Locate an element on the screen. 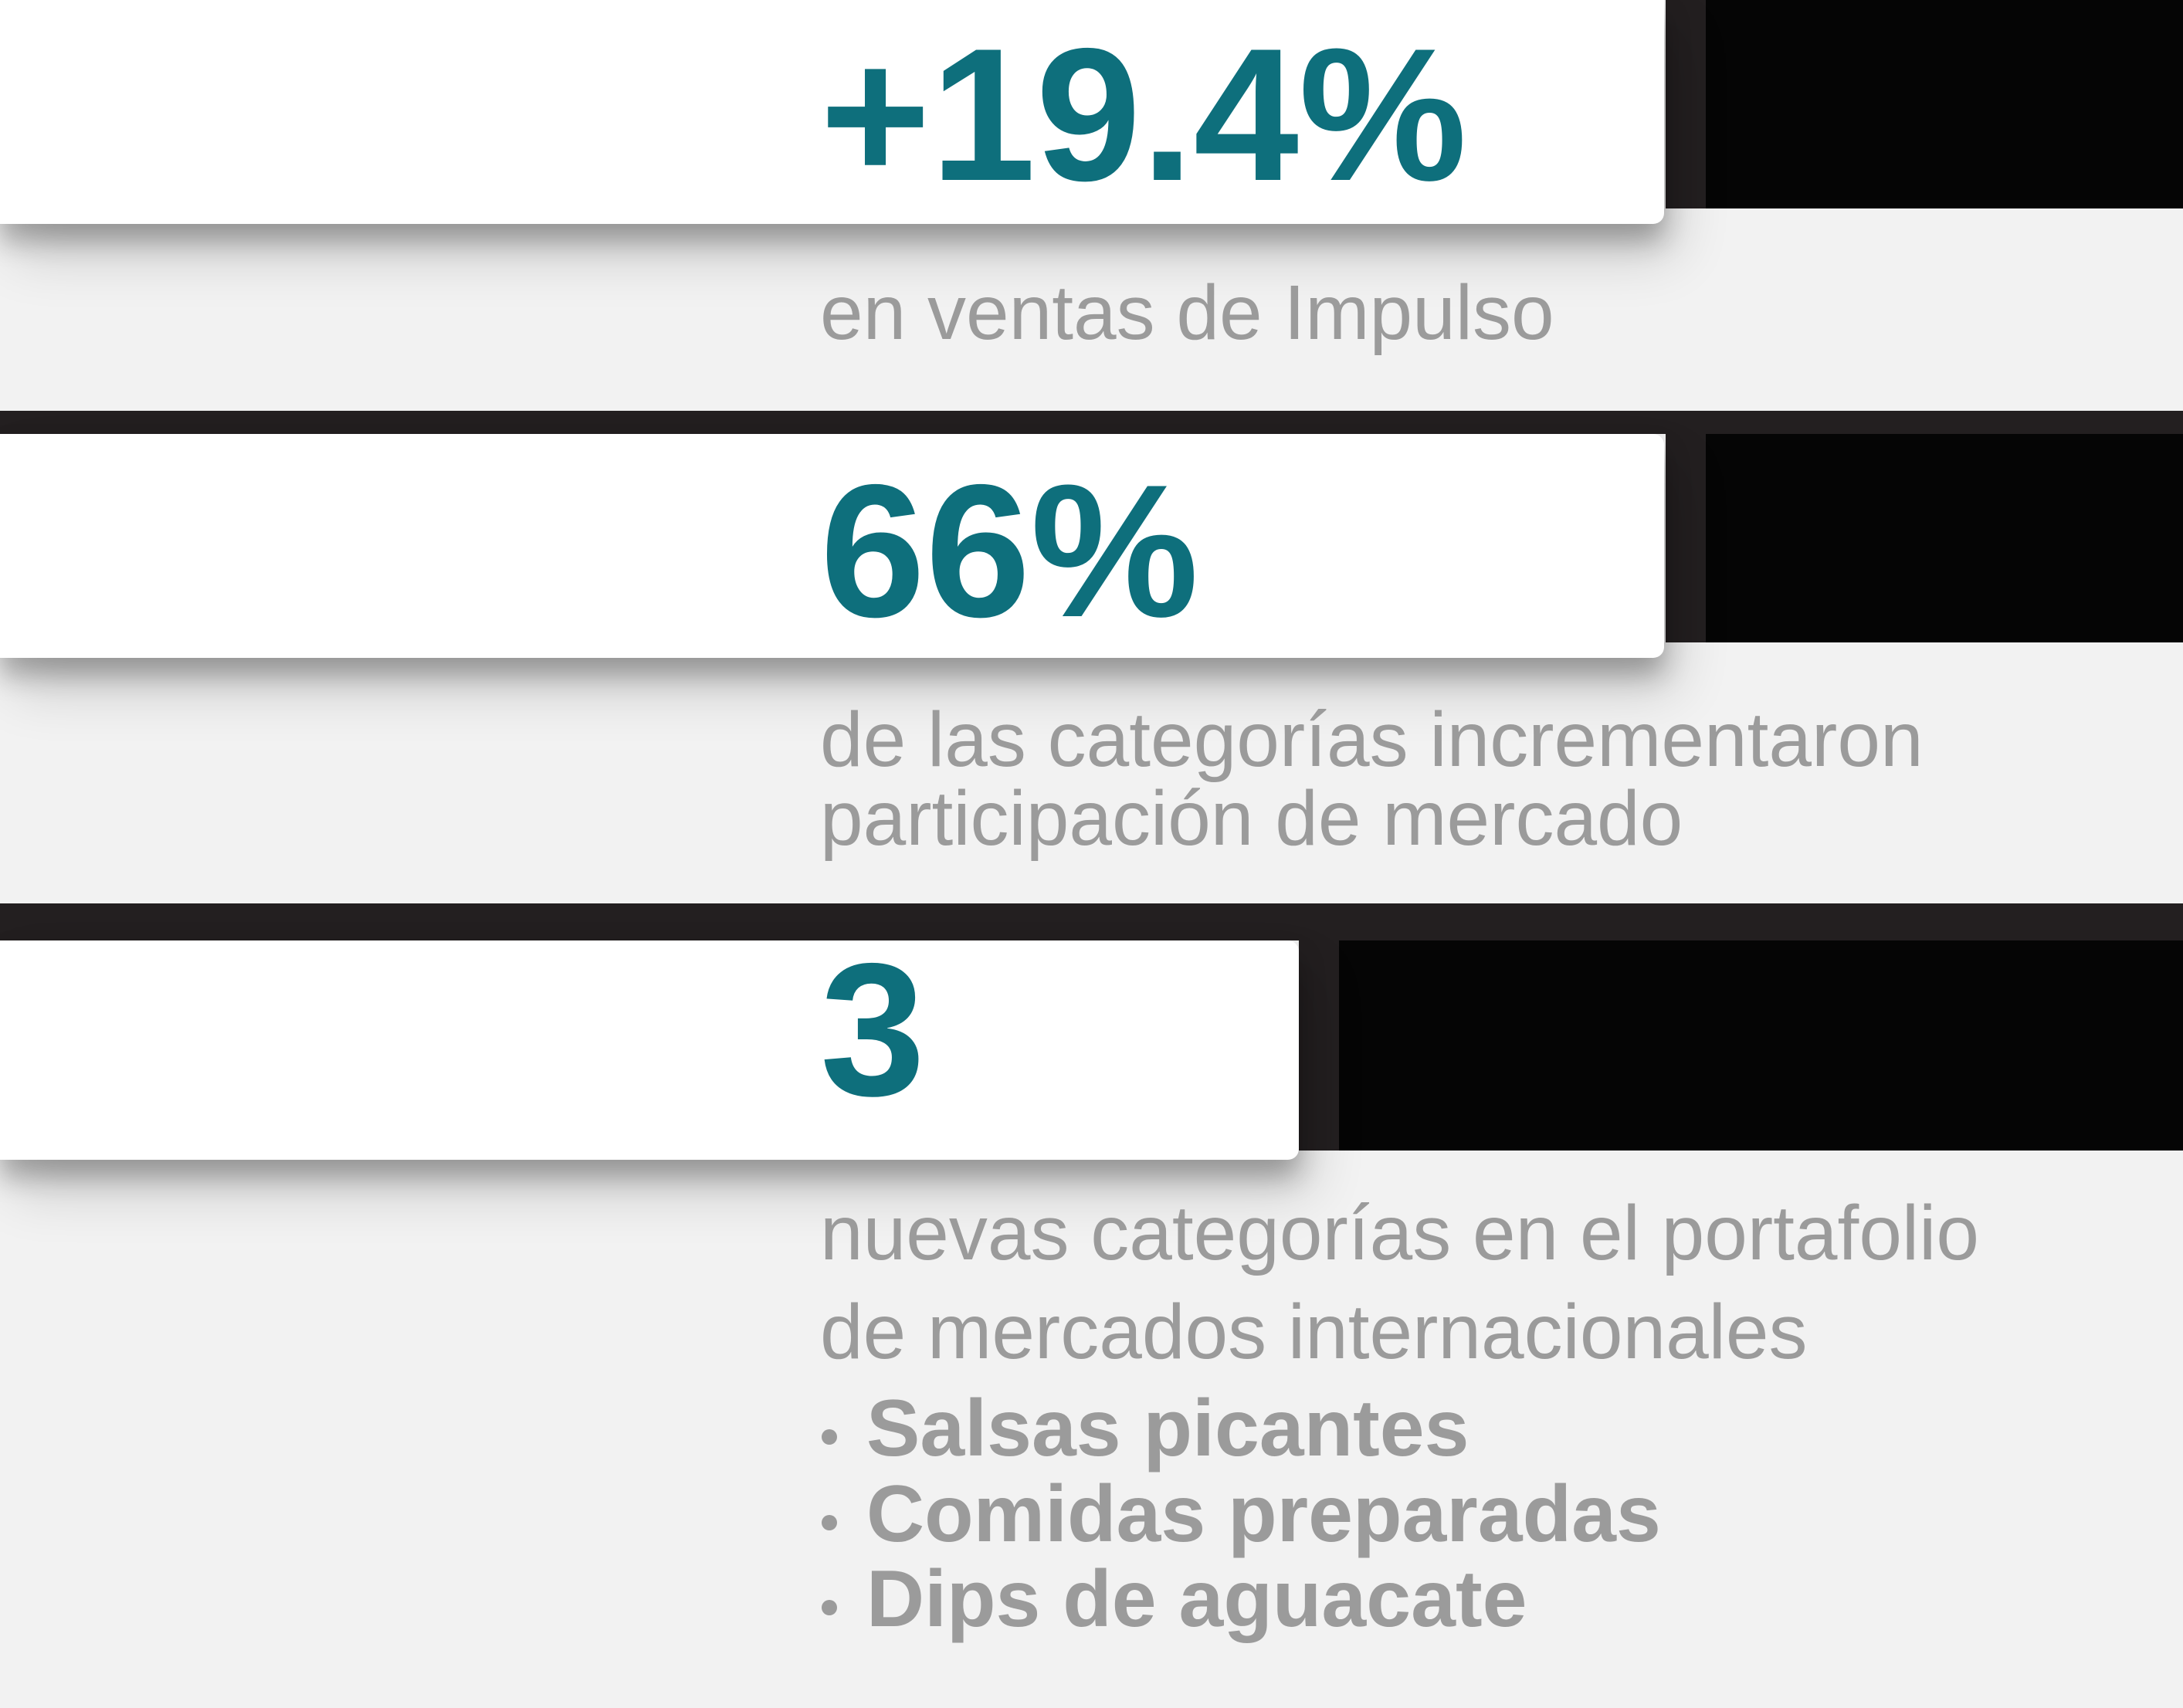  stat-value-categorias: 66% is located at coordinates (1010, 551).